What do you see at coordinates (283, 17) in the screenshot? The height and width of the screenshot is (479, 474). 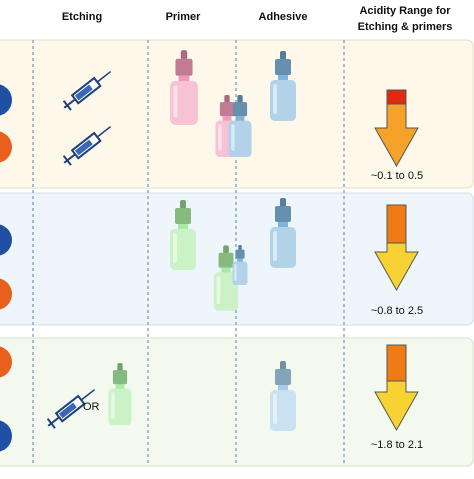 I see `header-adhesive: Adhesive` at bounding box center [283, 17].